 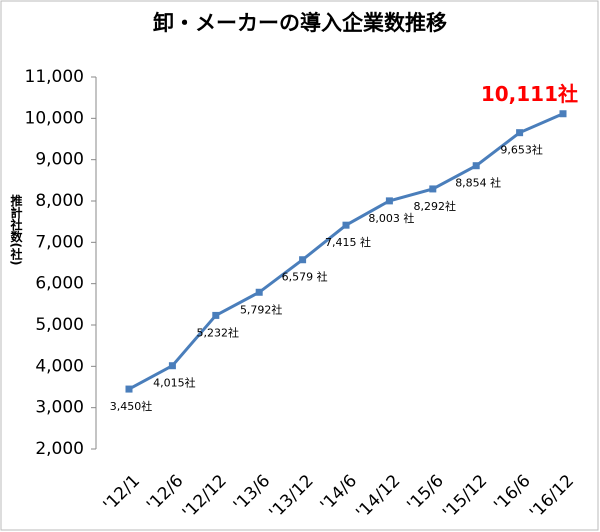 What do you see at coordinates (529, 94) in the screenshot?
I see `value-label: 10,111社` at bounding box center [529, 94].